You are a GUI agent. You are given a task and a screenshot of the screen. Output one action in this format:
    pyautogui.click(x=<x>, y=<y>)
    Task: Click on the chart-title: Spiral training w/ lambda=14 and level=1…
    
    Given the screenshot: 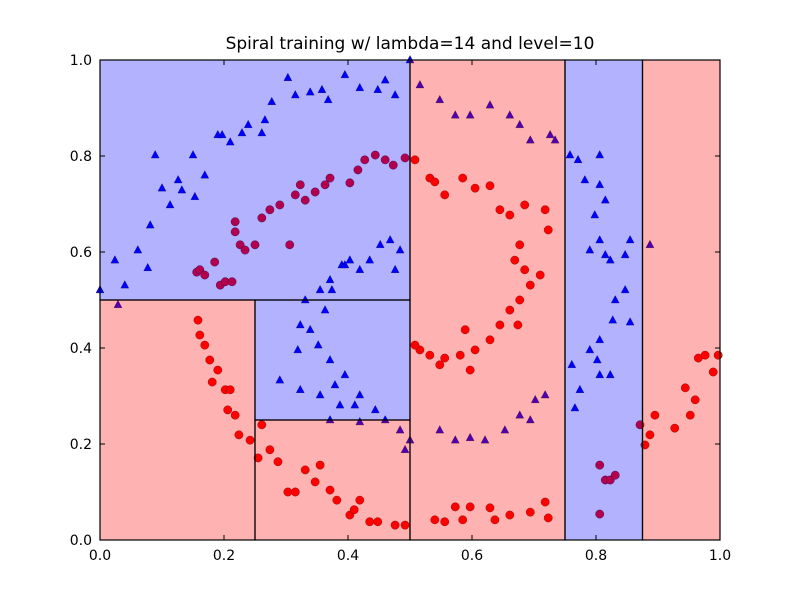 What is the action you would take?
    pyautogui.click(x=410, y=44)
    